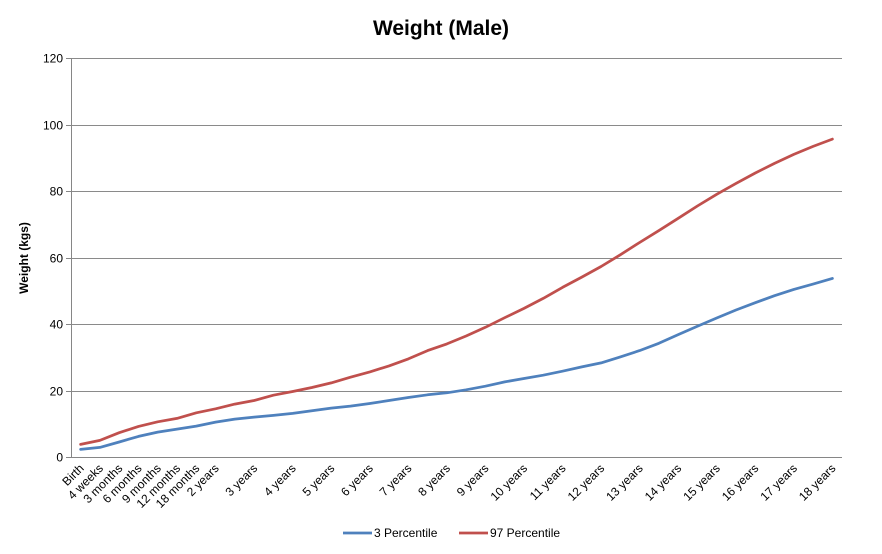  What do you see at coordinates (53, 126) in the screenshot?
I see `y-tick-label: 100` at bounding box center [53, 126].